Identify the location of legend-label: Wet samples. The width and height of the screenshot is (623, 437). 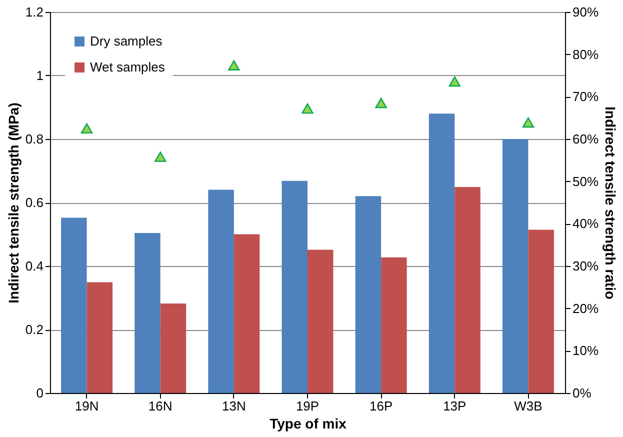
(128, 67).